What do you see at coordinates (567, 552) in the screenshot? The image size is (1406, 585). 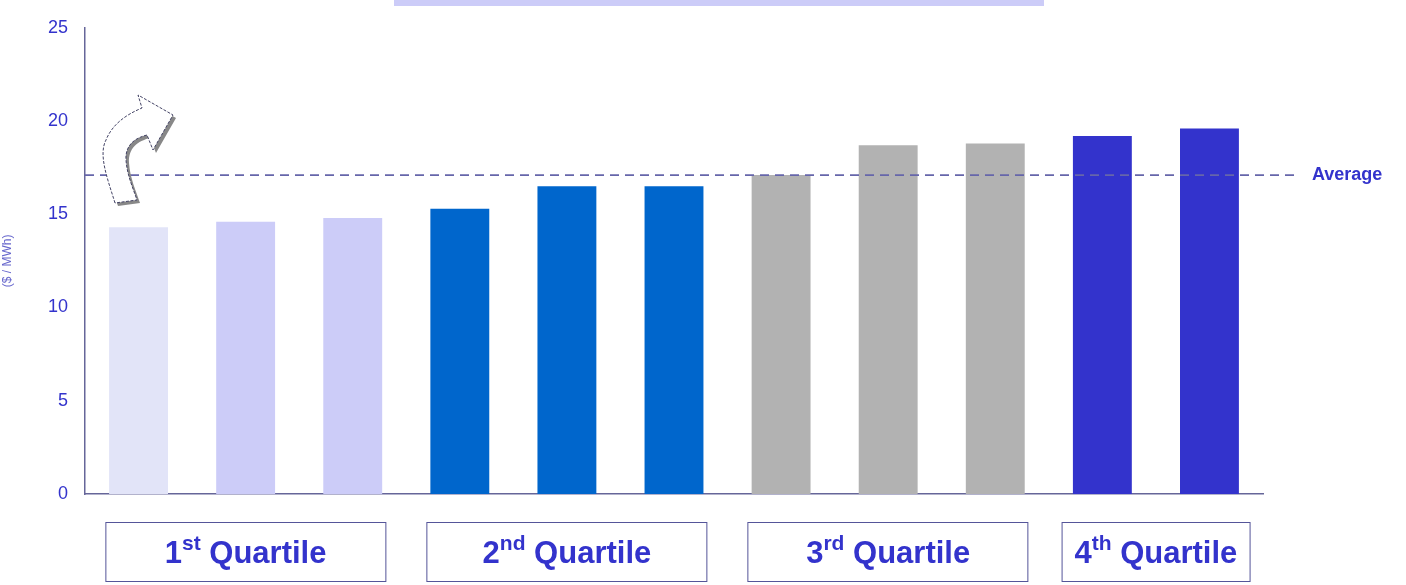 I see `text: 2$^{nd}$ Quartile` at bounding box center [567, 552].